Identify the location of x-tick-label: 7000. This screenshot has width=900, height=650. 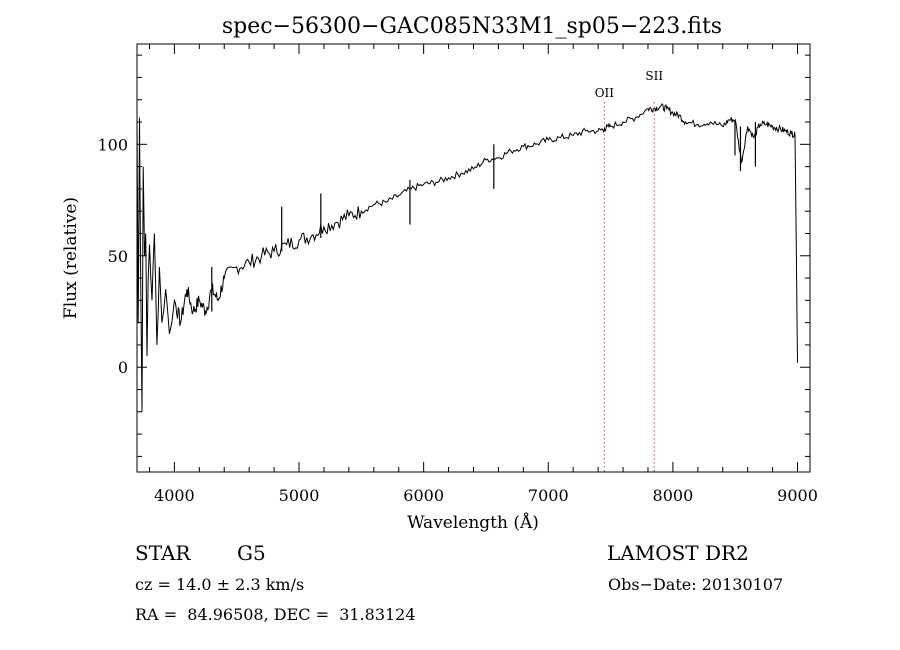
(548, 495).